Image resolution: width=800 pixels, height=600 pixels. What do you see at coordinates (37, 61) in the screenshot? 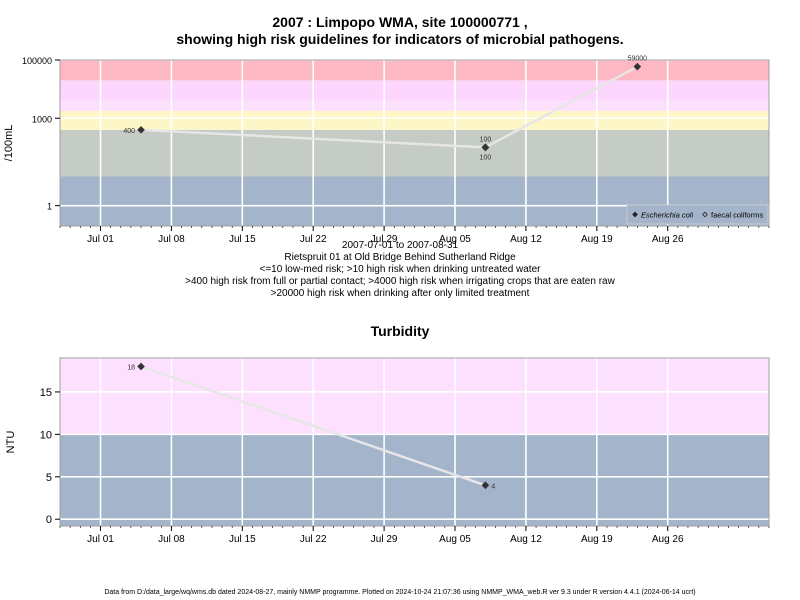
I see `y-tick-label-2: 100000` at bounding box center [37, 61].